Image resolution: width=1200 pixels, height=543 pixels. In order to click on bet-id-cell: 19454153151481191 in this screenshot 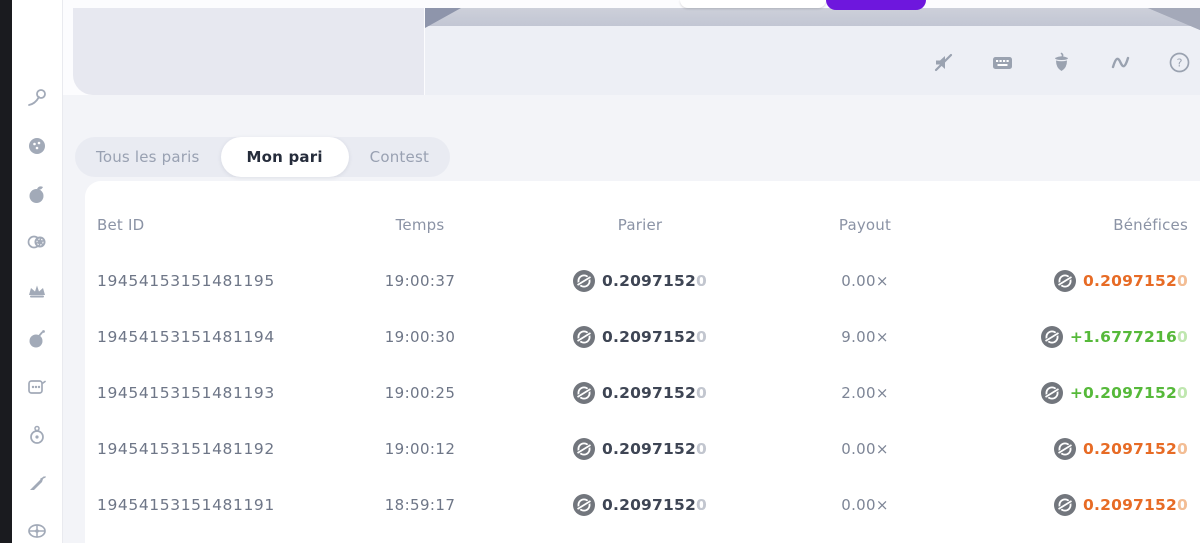, I will do `click(186, 505)`.